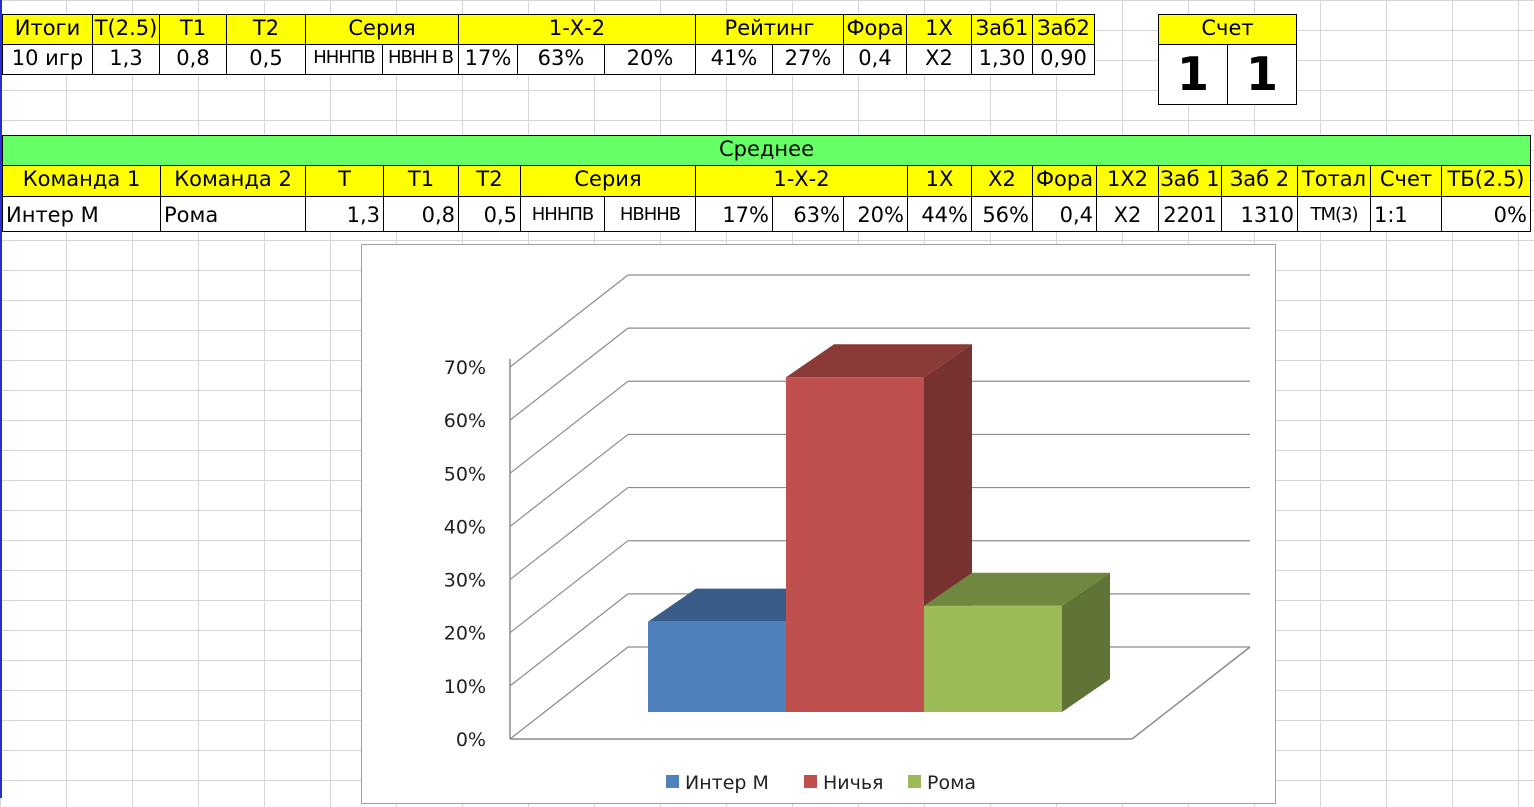 The width and height of the screenshot is (1534, 807). Describe the element at coordinates (233, 181) in the screenshot. I see `header-cell: Команда 2` at that location.